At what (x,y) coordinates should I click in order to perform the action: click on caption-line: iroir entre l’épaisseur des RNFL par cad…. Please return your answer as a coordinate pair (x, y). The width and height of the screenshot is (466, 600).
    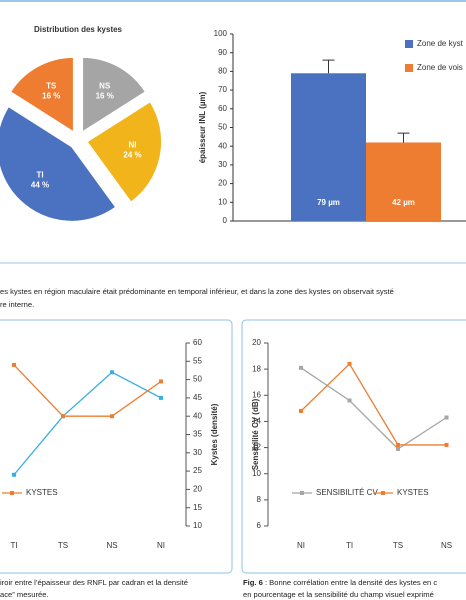
    Looking at the image, I should click on (94, 582).